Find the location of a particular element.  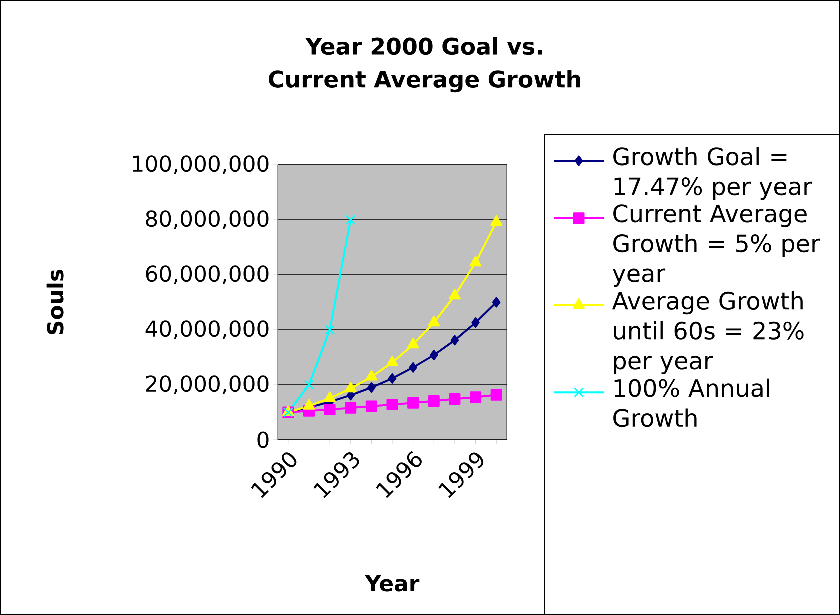

chart-title: Year 2000 Goal vs. Current Average Growth is located at coordinates (424, 65).